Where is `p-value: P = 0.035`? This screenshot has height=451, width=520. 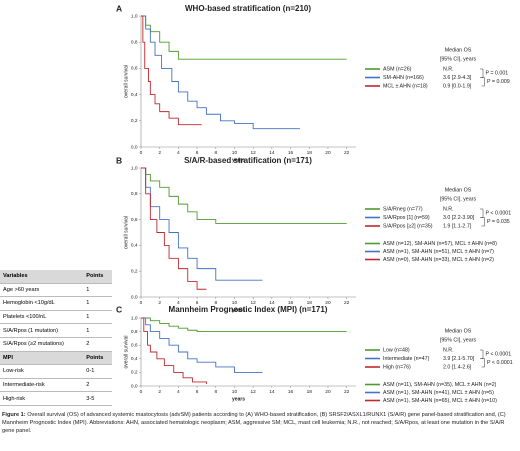
p-value: P = 0.035 is located at coordinates (498, 222).